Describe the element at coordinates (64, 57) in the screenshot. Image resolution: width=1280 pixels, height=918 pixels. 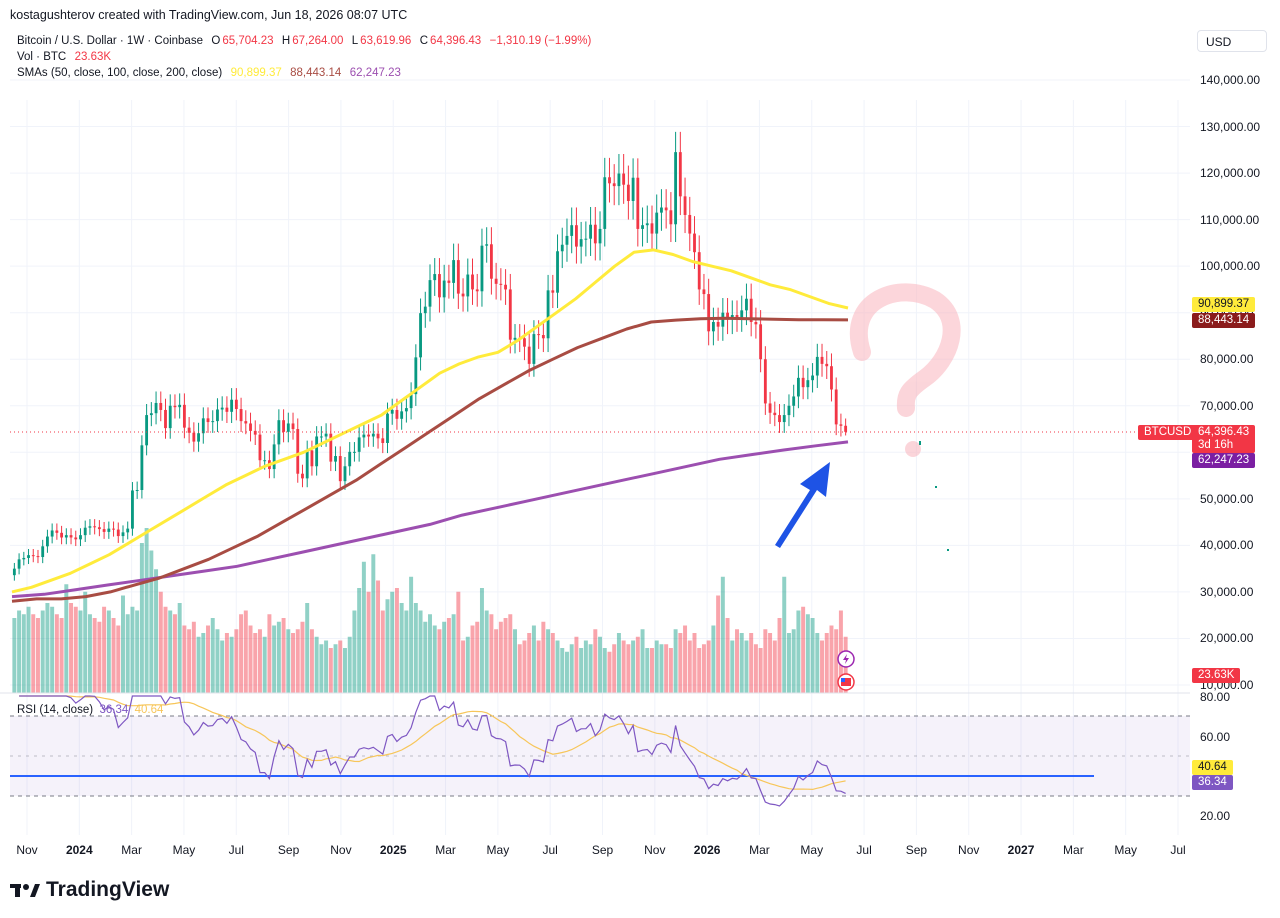
I see `volume-legend: Vol · BTC 23.63K` at that location.